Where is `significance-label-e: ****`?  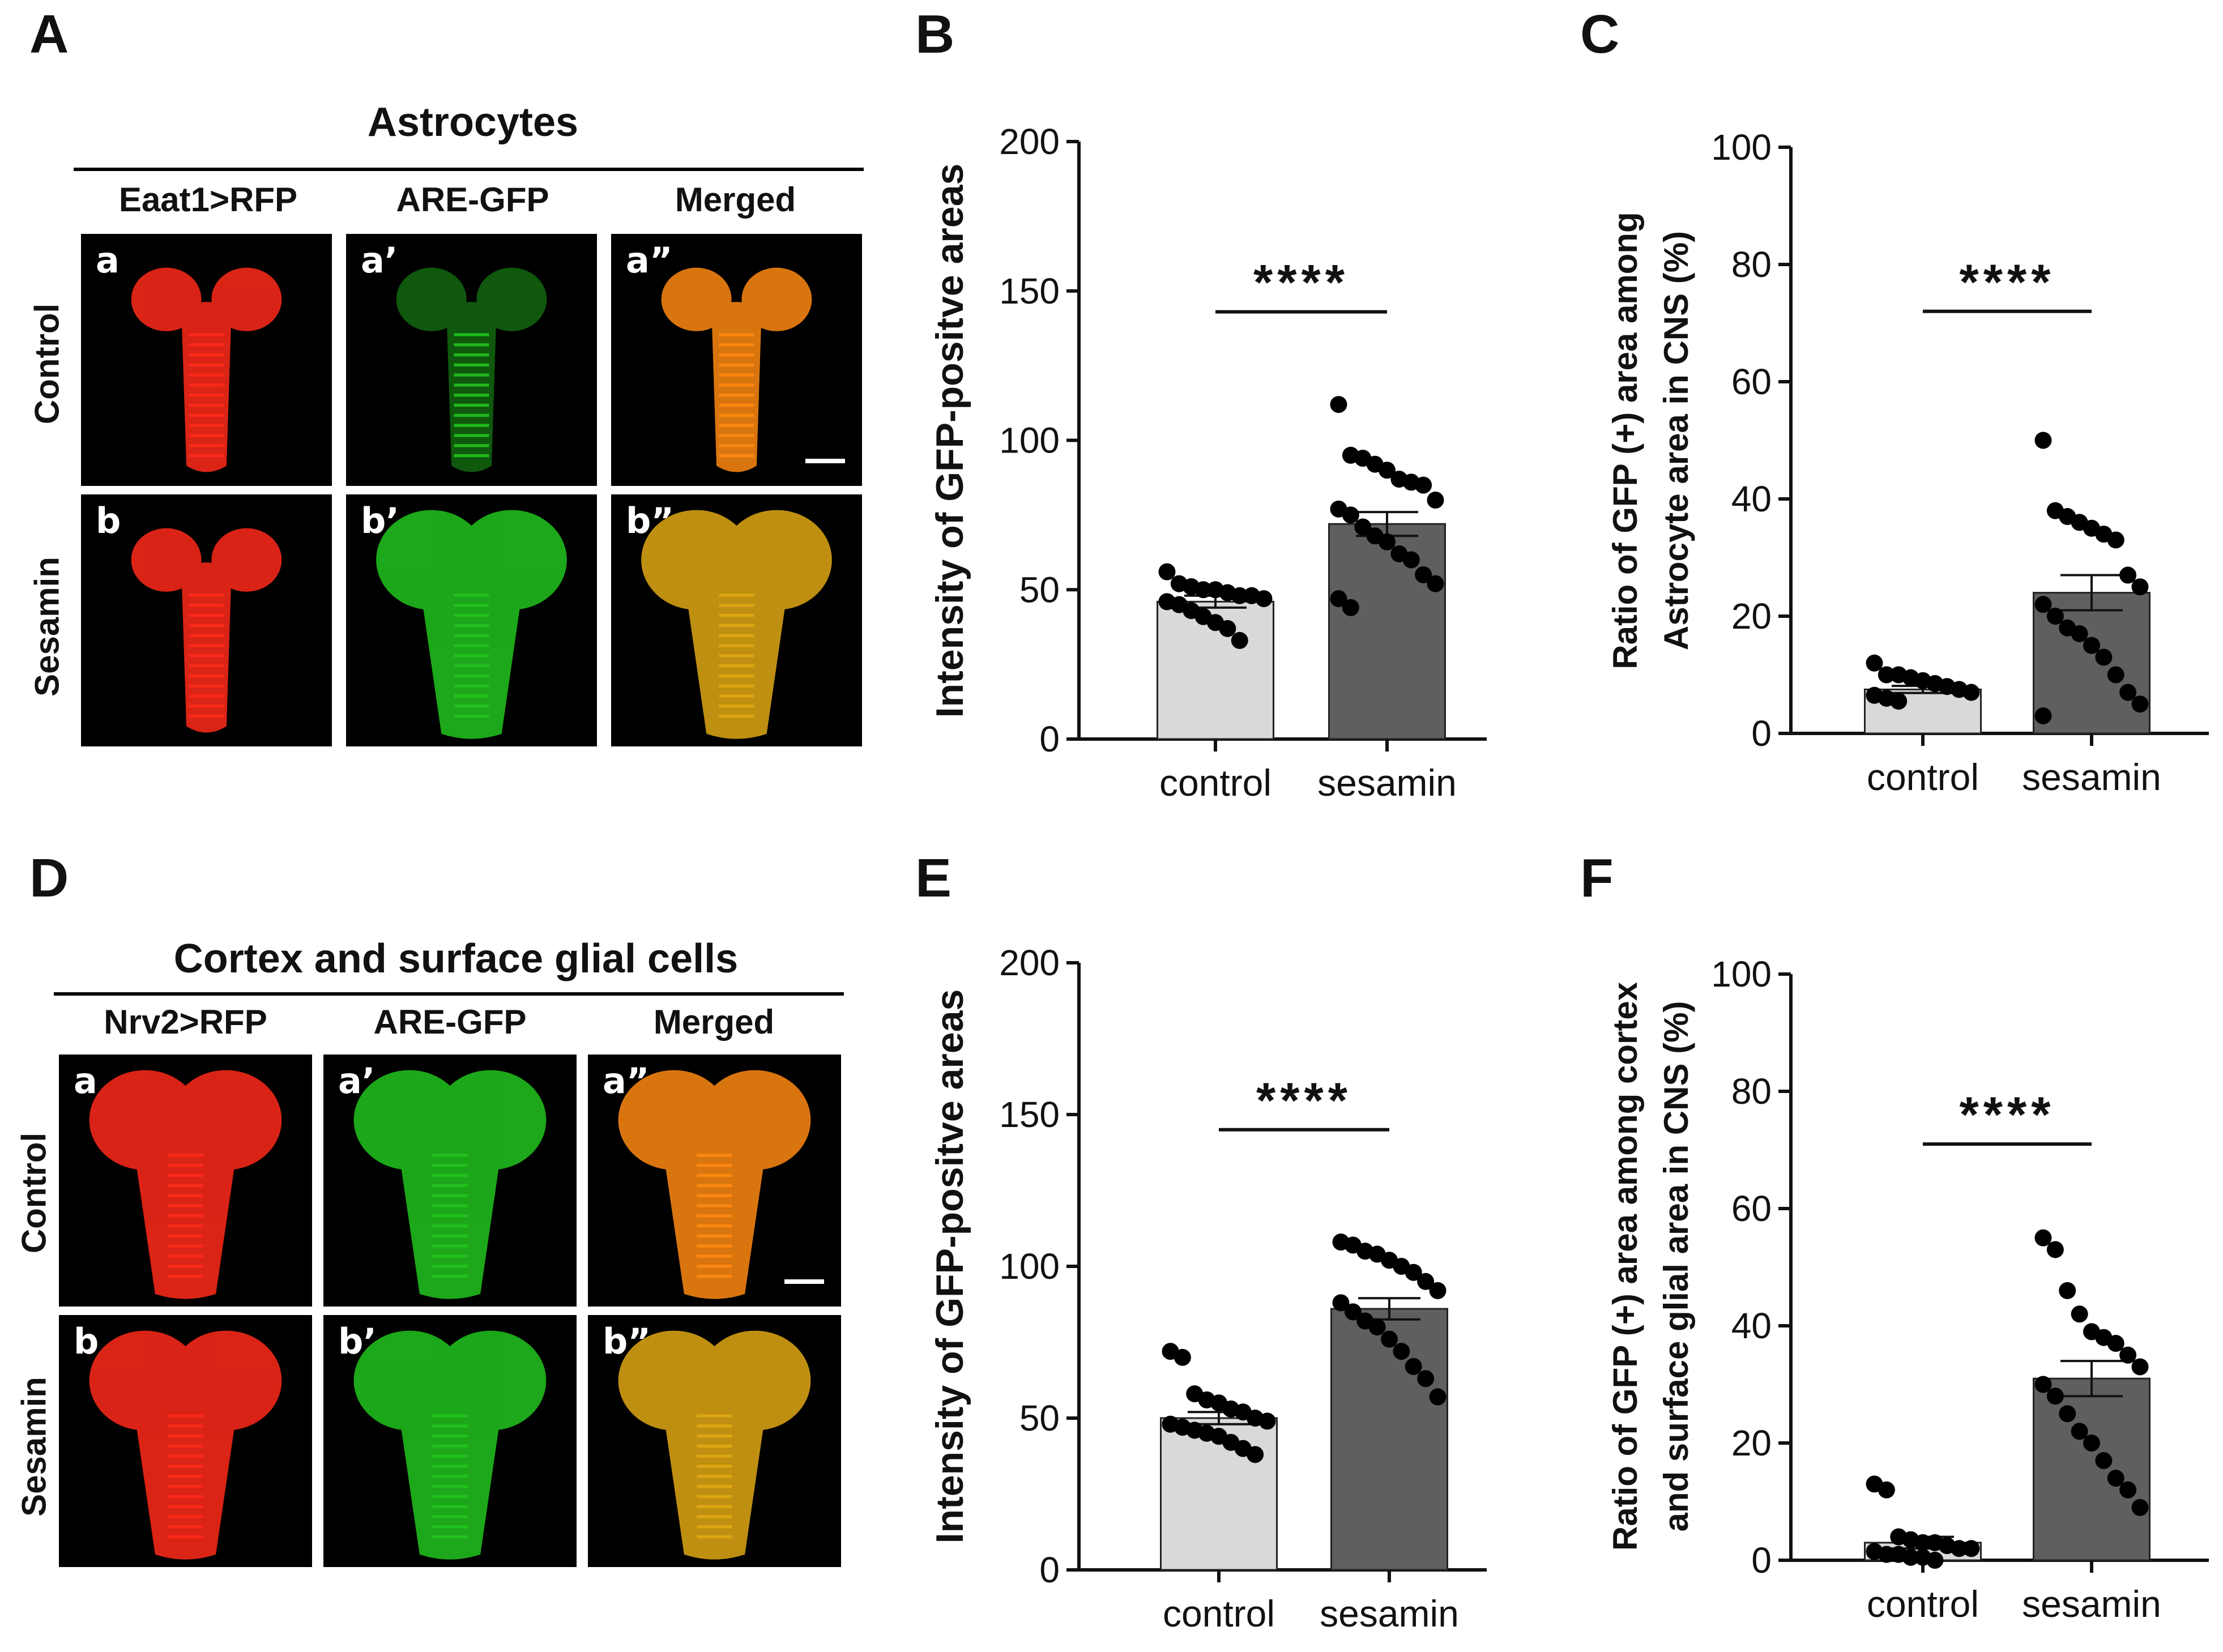 significance-label-e: **** is located at coordinates (1304, 1100).